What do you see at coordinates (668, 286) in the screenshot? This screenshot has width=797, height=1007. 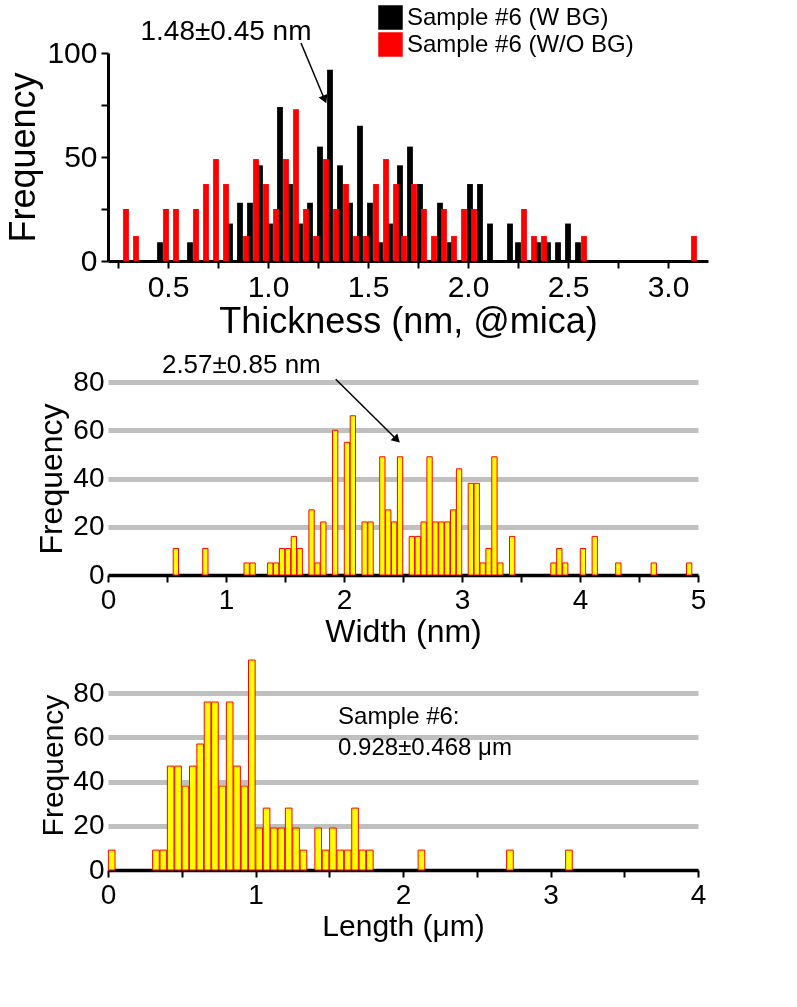 I see `x-tick-label: 3.0` at bounding box center [668, 286].